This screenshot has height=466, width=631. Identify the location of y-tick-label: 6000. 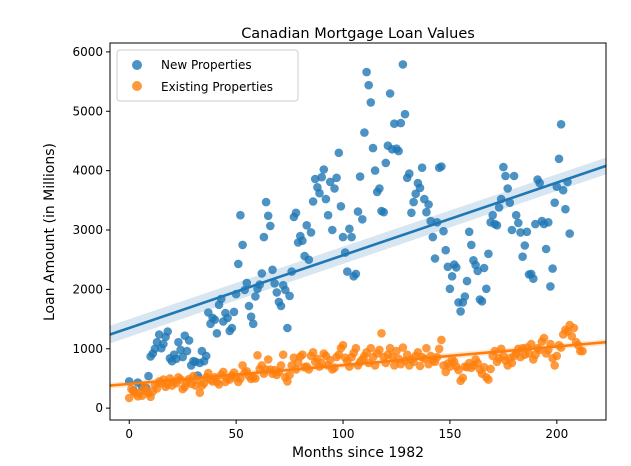
(87, 52).